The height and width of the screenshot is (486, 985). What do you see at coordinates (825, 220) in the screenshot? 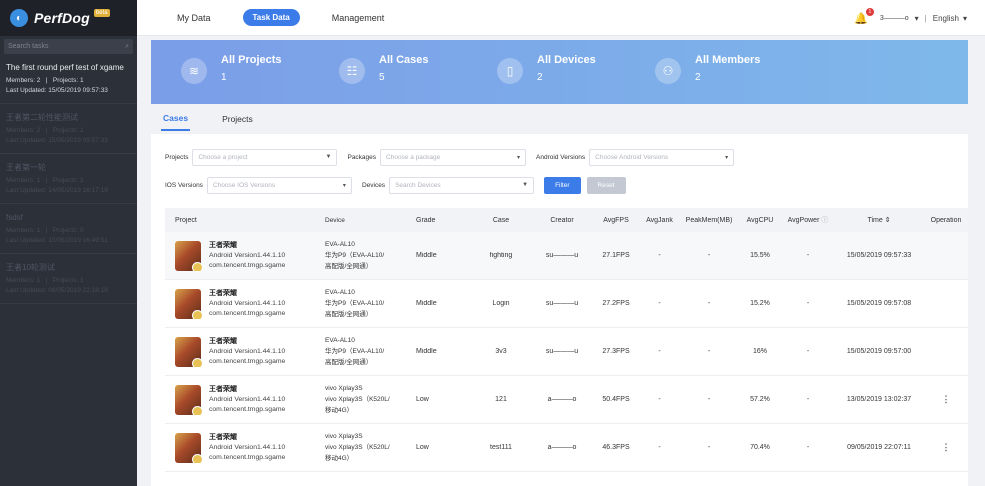
I see `help-icon: ⓘ` at bounding box center [825, 220].